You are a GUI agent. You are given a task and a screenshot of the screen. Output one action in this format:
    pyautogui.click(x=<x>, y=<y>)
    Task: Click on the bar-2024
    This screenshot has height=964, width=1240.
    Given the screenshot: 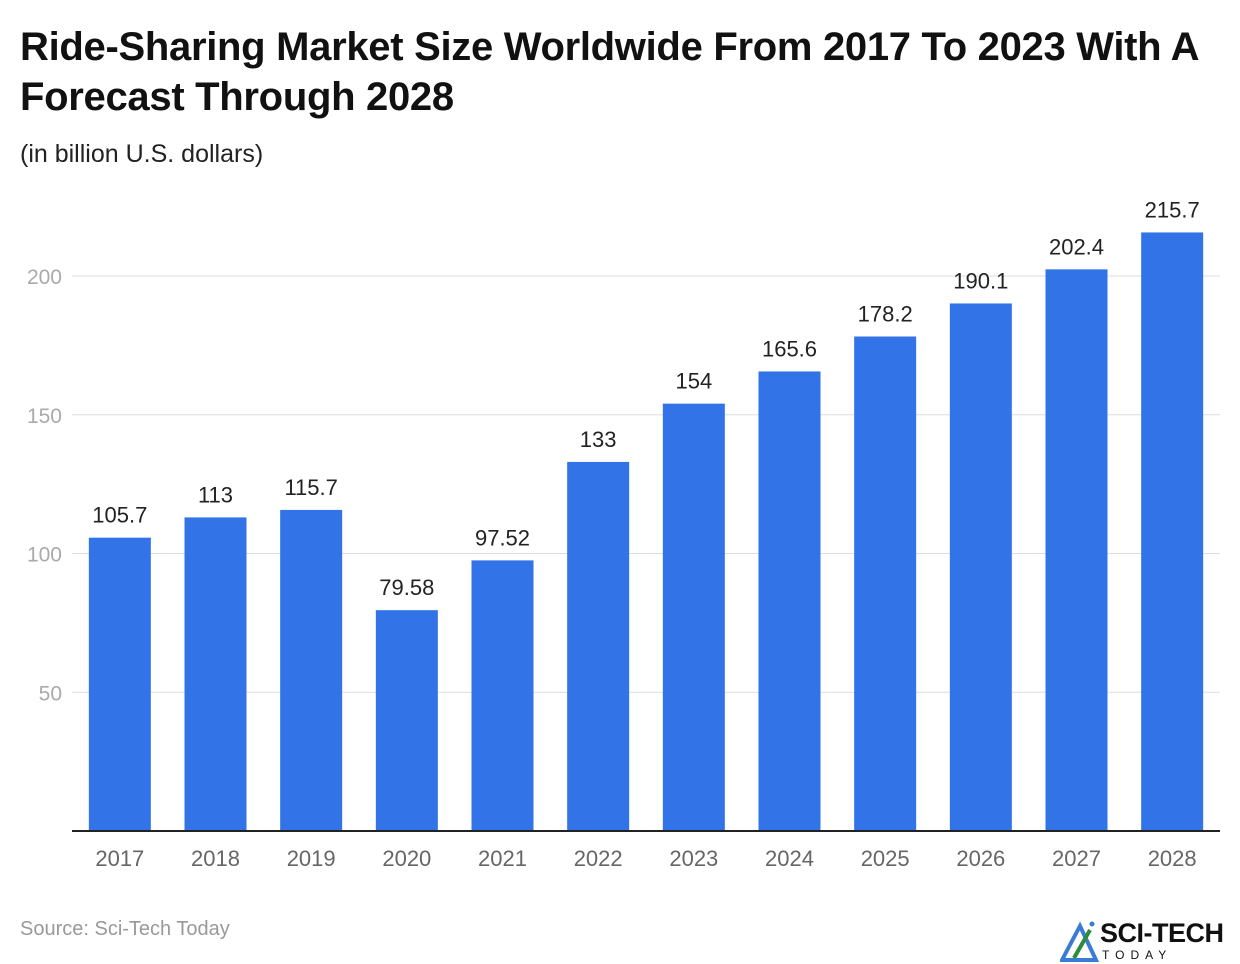 What is the action you would take?
    pyautogui.click(x=789, y=601)
    